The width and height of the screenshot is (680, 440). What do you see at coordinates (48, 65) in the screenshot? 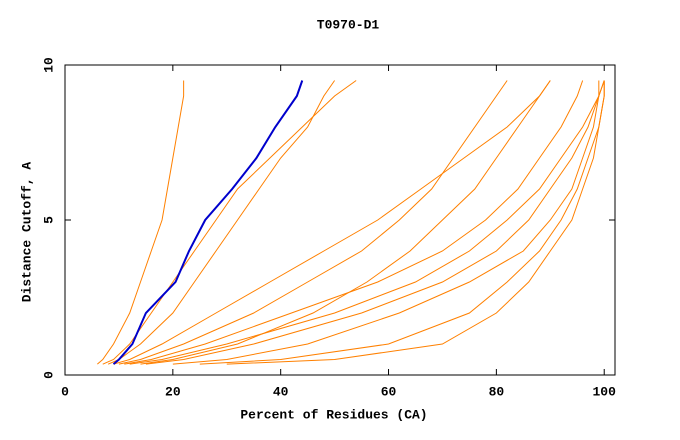
I see `y-tick-label: 10` at bounding box center [48, 65].